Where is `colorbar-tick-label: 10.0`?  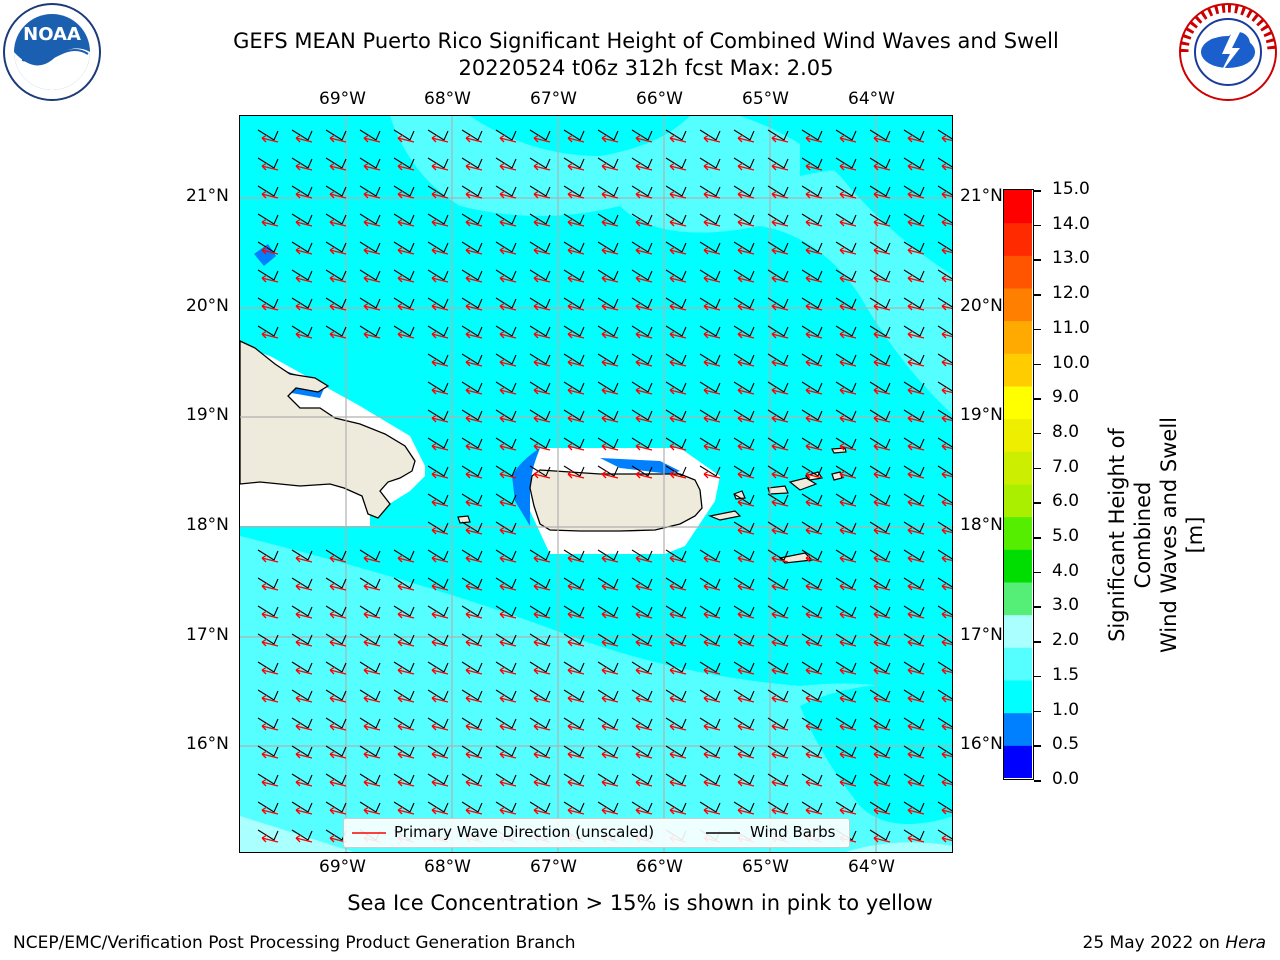 colorbar-tick-label: 10.0 is located at coordinates (1071, 362).